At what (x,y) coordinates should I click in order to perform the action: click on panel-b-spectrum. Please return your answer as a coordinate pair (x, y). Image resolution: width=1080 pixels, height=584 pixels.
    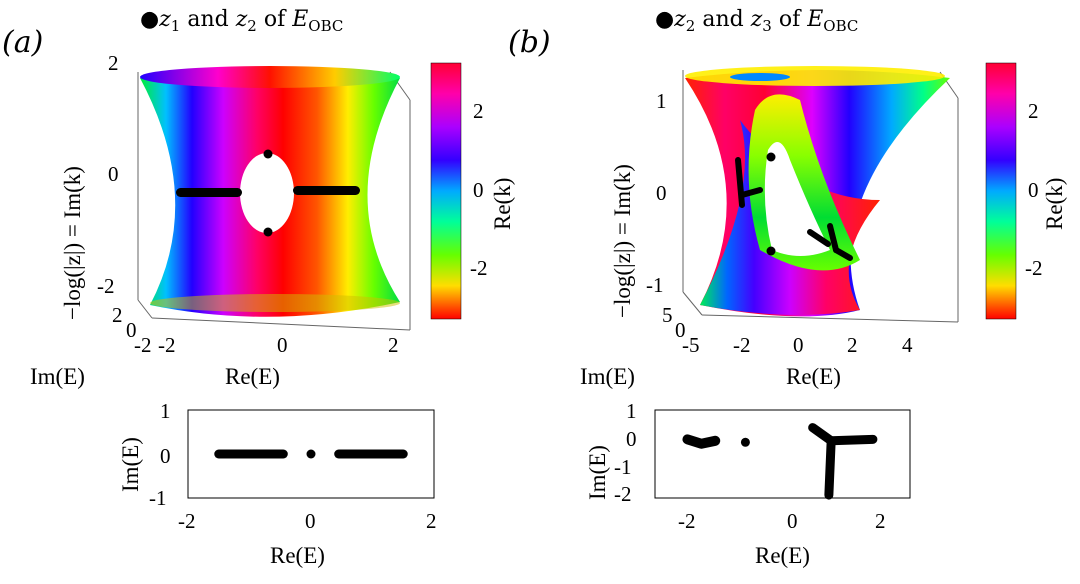
    Looking at the image, I should click on (782, 454).